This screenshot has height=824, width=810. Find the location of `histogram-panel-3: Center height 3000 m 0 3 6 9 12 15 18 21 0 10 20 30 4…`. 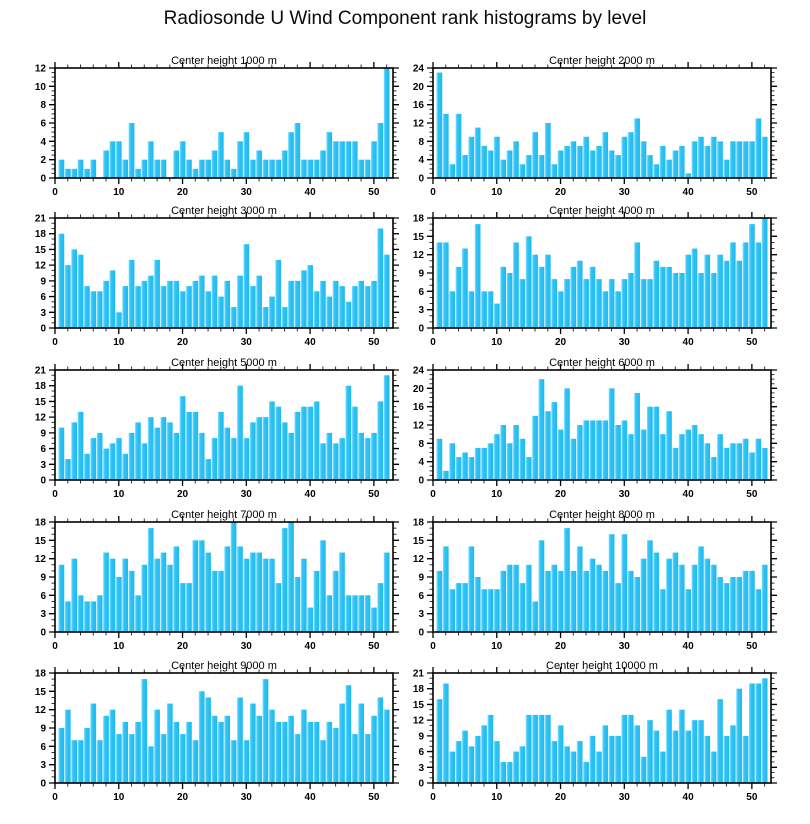

histogram-panel-3: Center height 3000 m 0 3 6 9 12 15 18 21 0 10 20 30 4… is located at coordinates (217, 276).